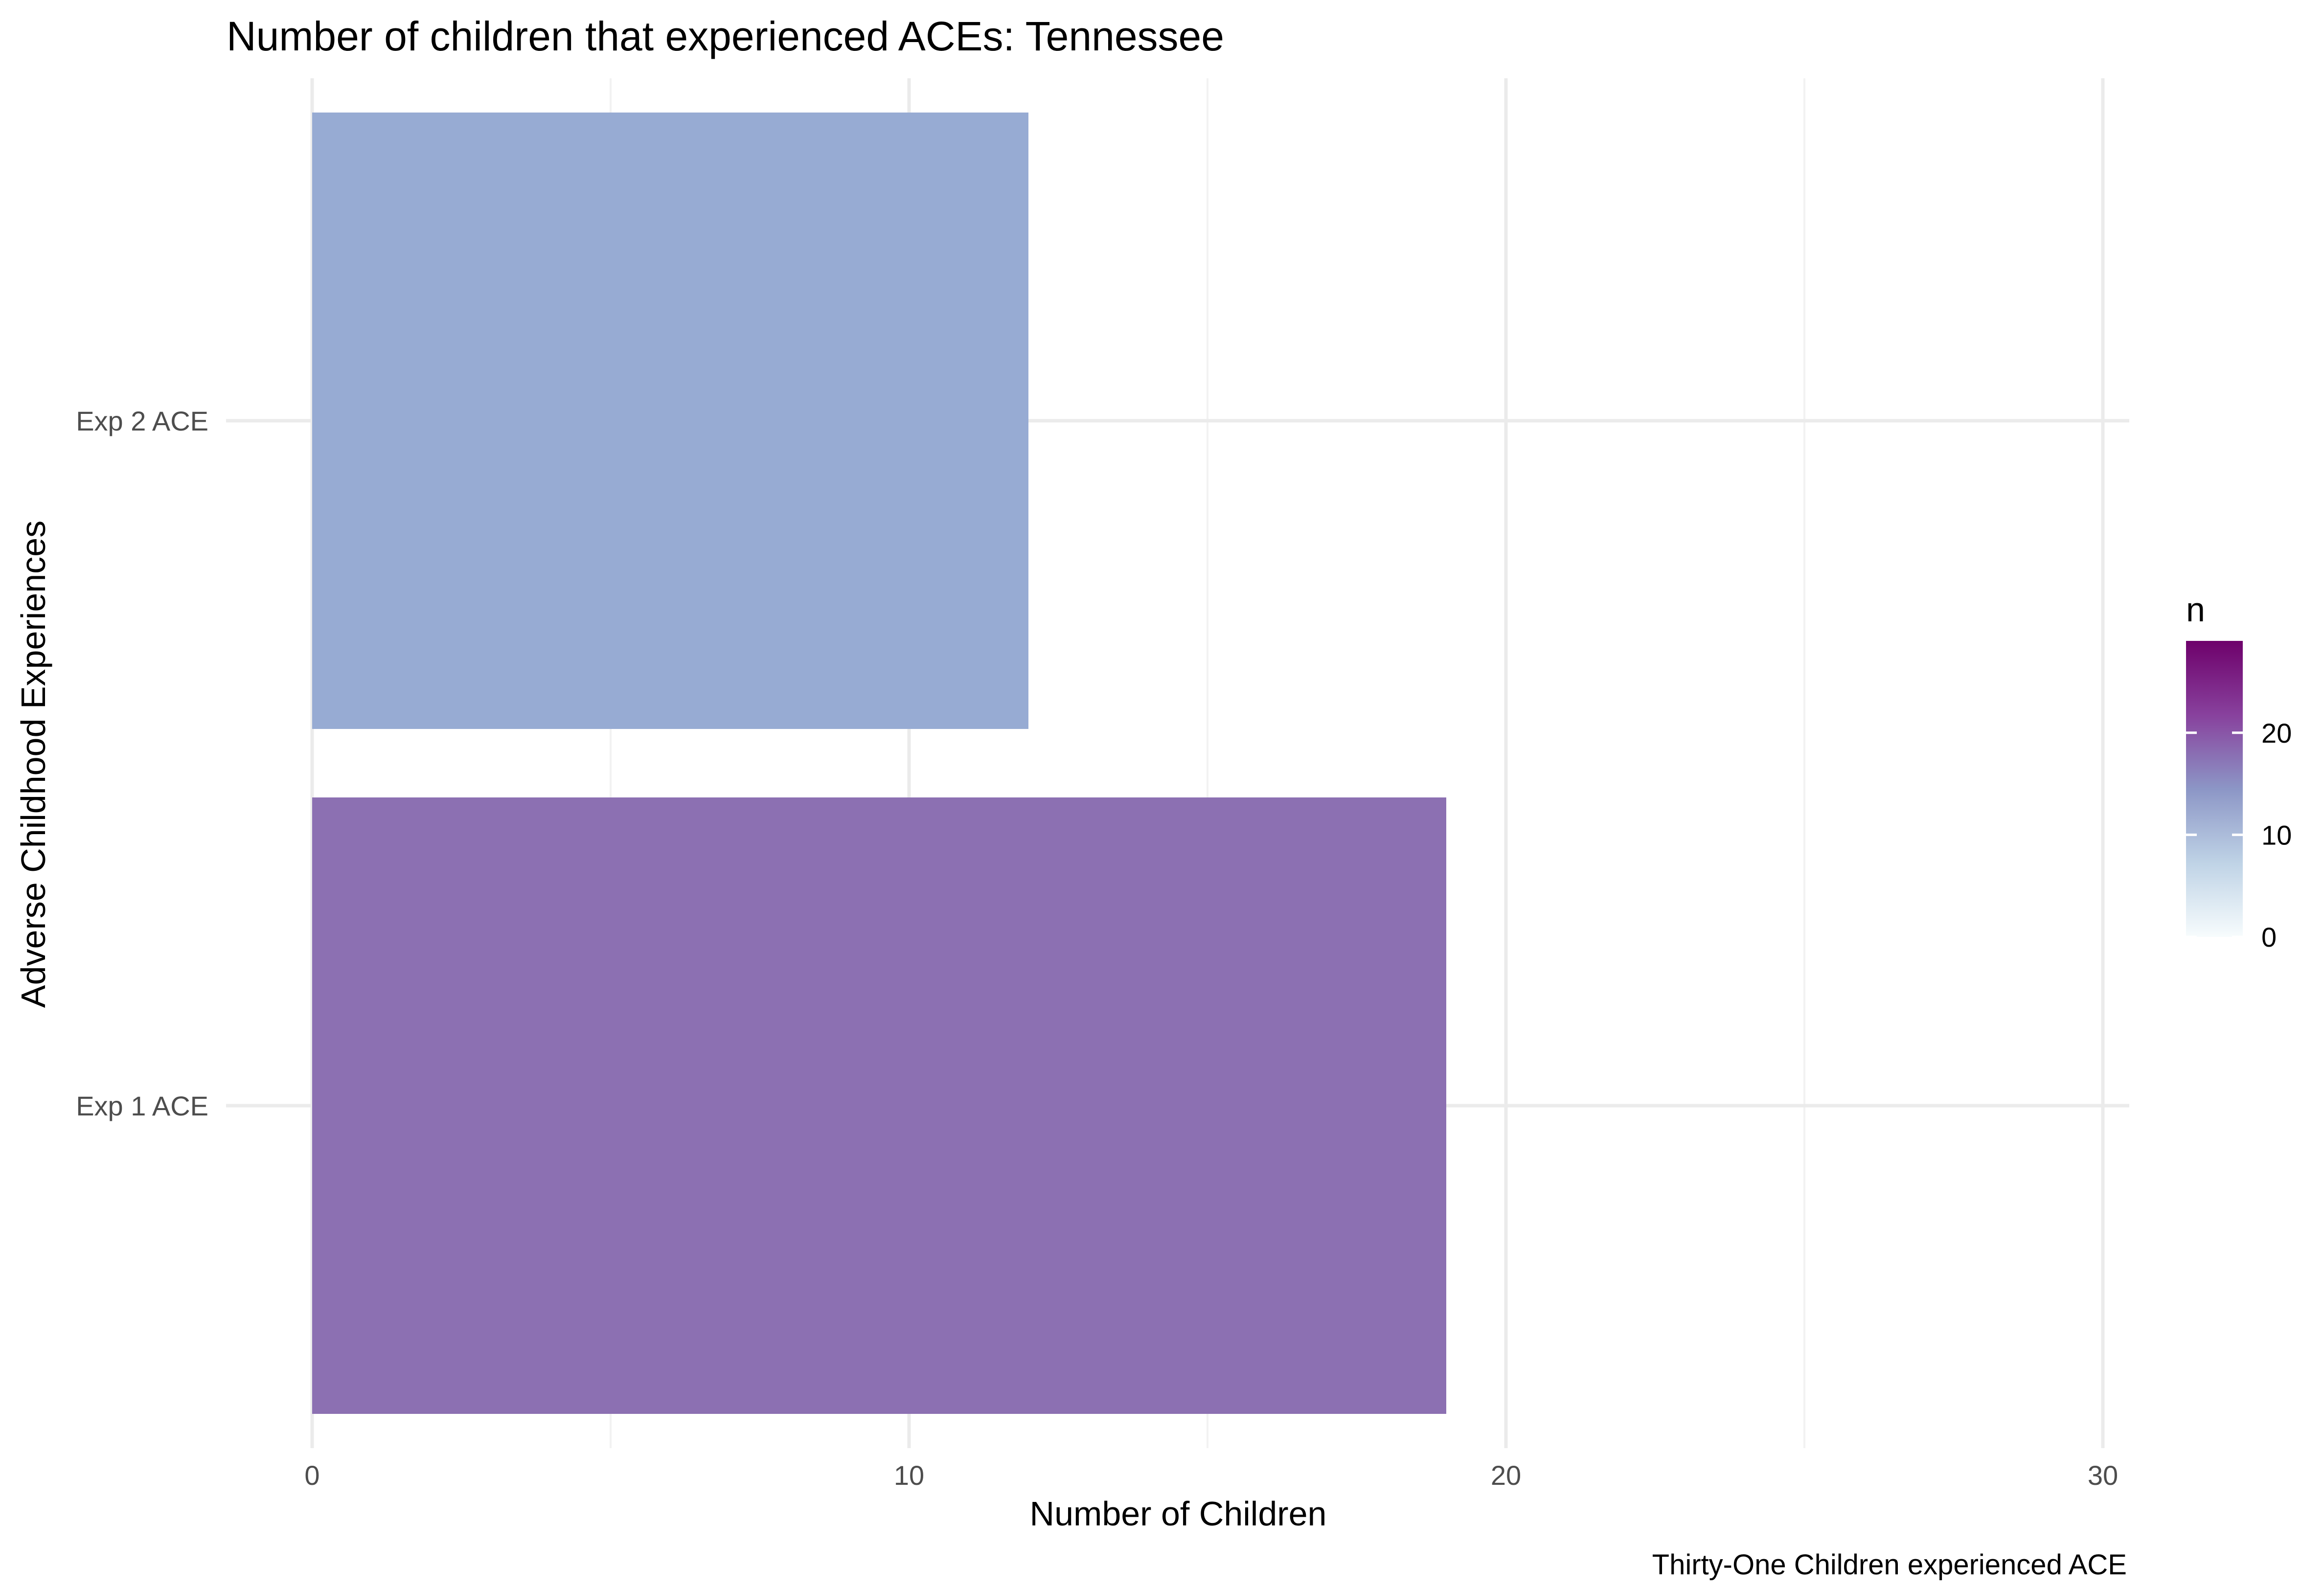 The height and width of the screenshot is (1590, 2324). I want to click on legend-ticks: 0 10 20, so click(2239, 836).